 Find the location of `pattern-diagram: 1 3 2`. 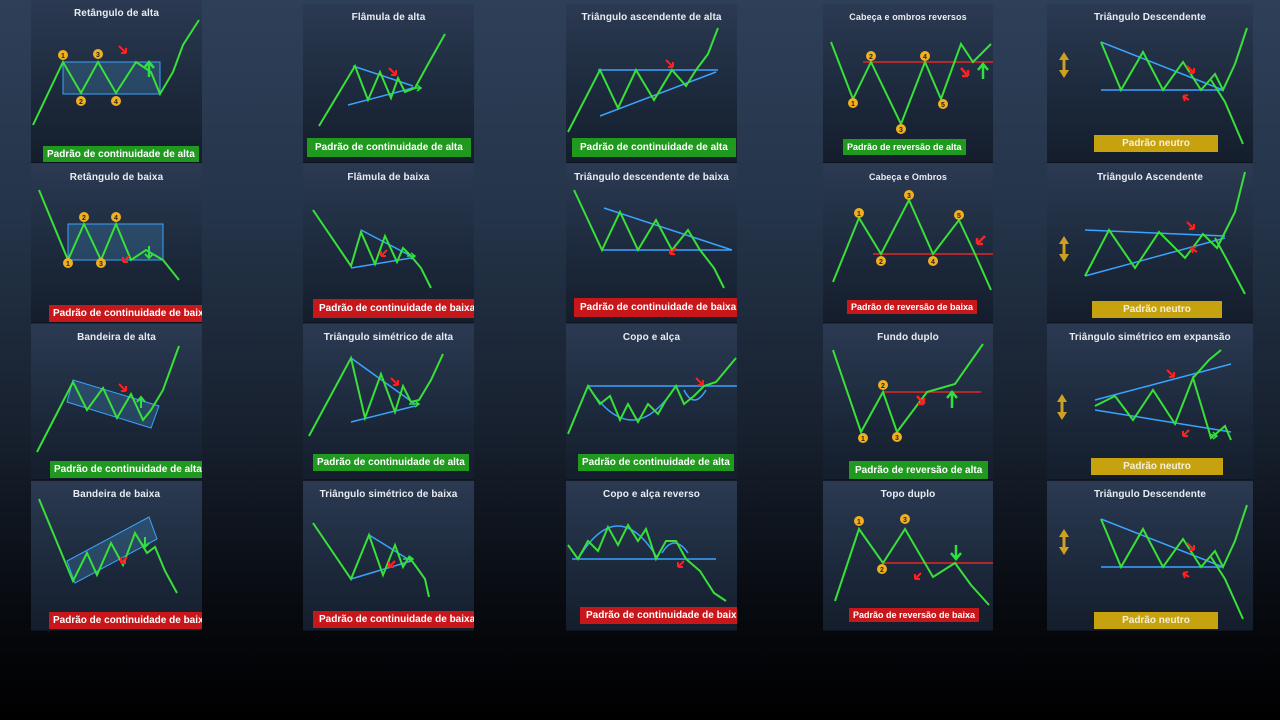

pattern-diagram: 1 3 2 is located at coordinates (913, 560).